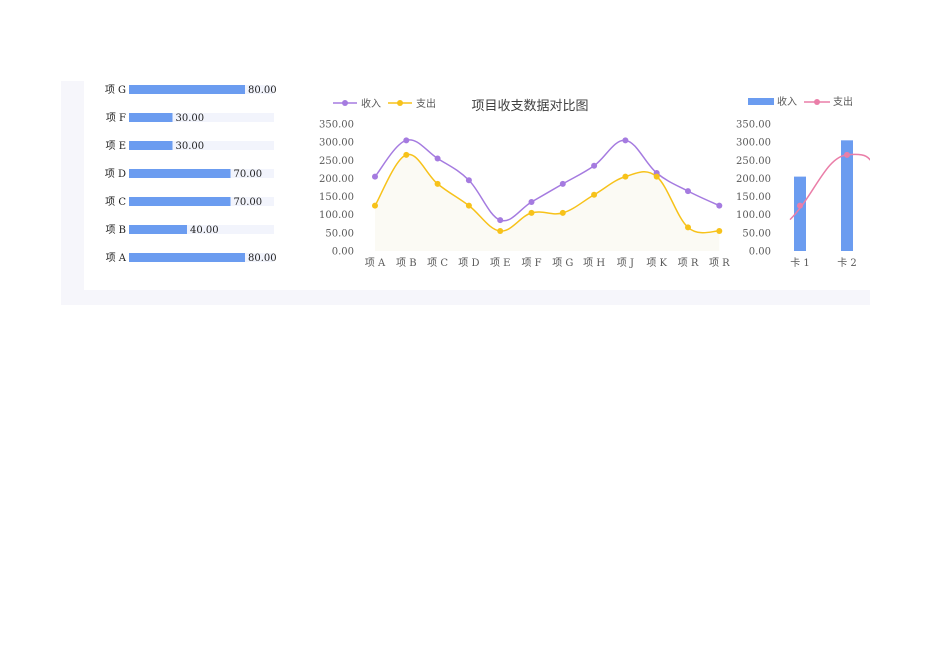  I want to click on x-tick-label: 项 F, so click(531, 263).